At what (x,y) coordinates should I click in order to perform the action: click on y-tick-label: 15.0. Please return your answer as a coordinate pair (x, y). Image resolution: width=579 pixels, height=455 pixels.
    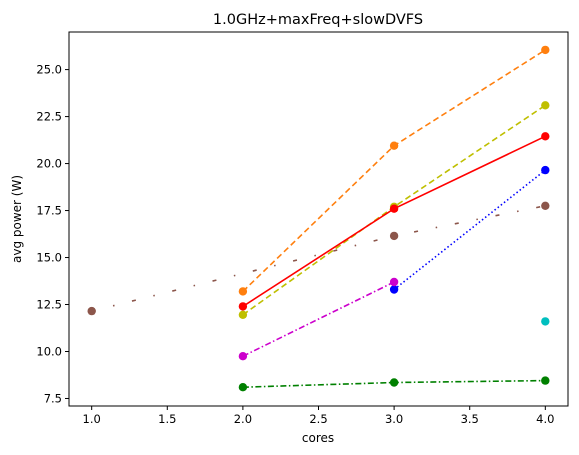
    Looking at the image, I should click on (49, 258).